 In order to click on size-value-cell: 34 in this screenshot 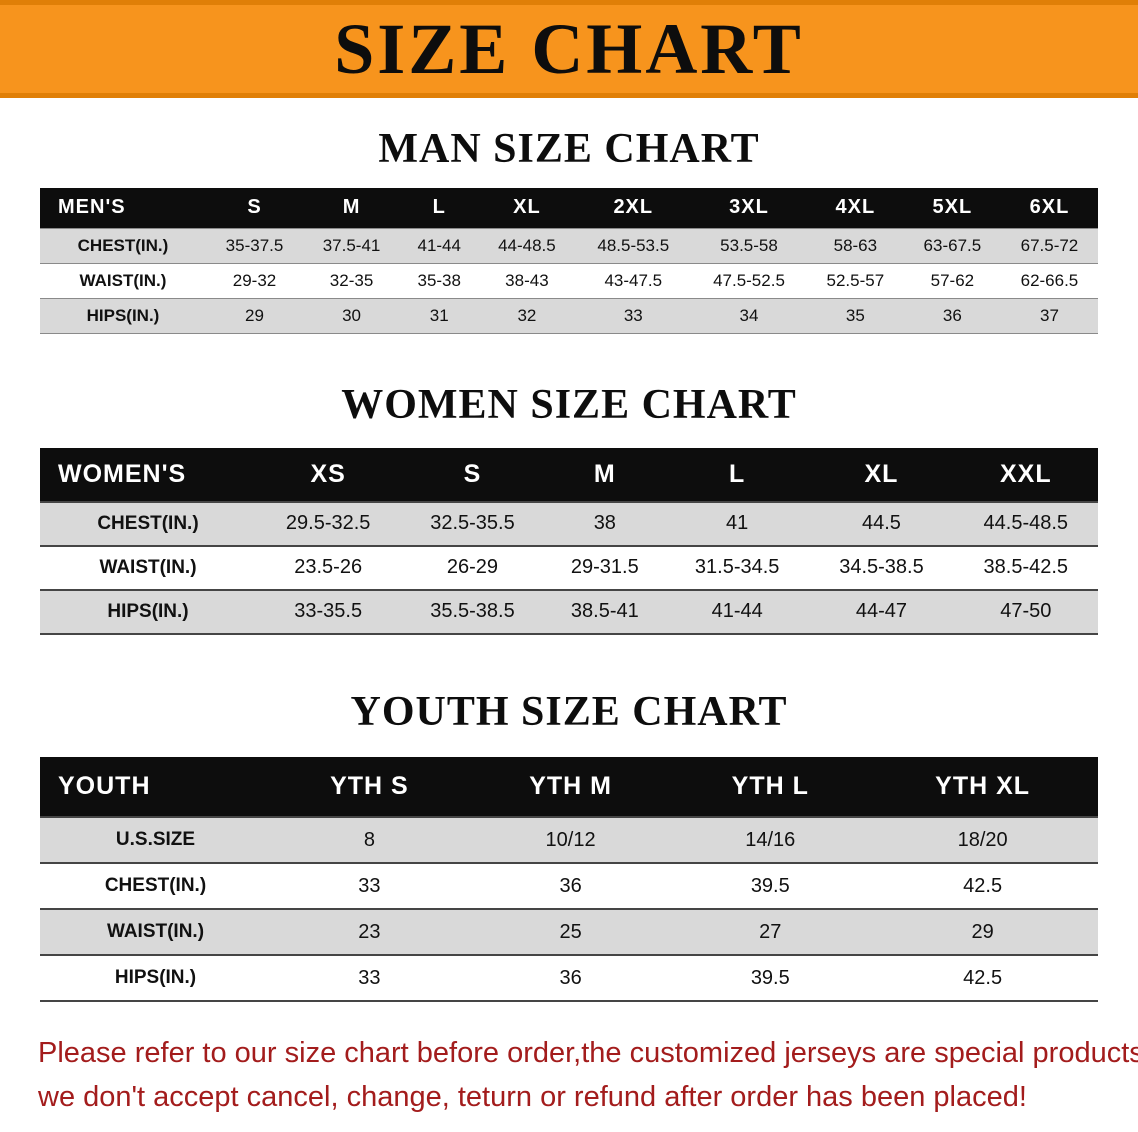, I will do `click(749, 315)`.